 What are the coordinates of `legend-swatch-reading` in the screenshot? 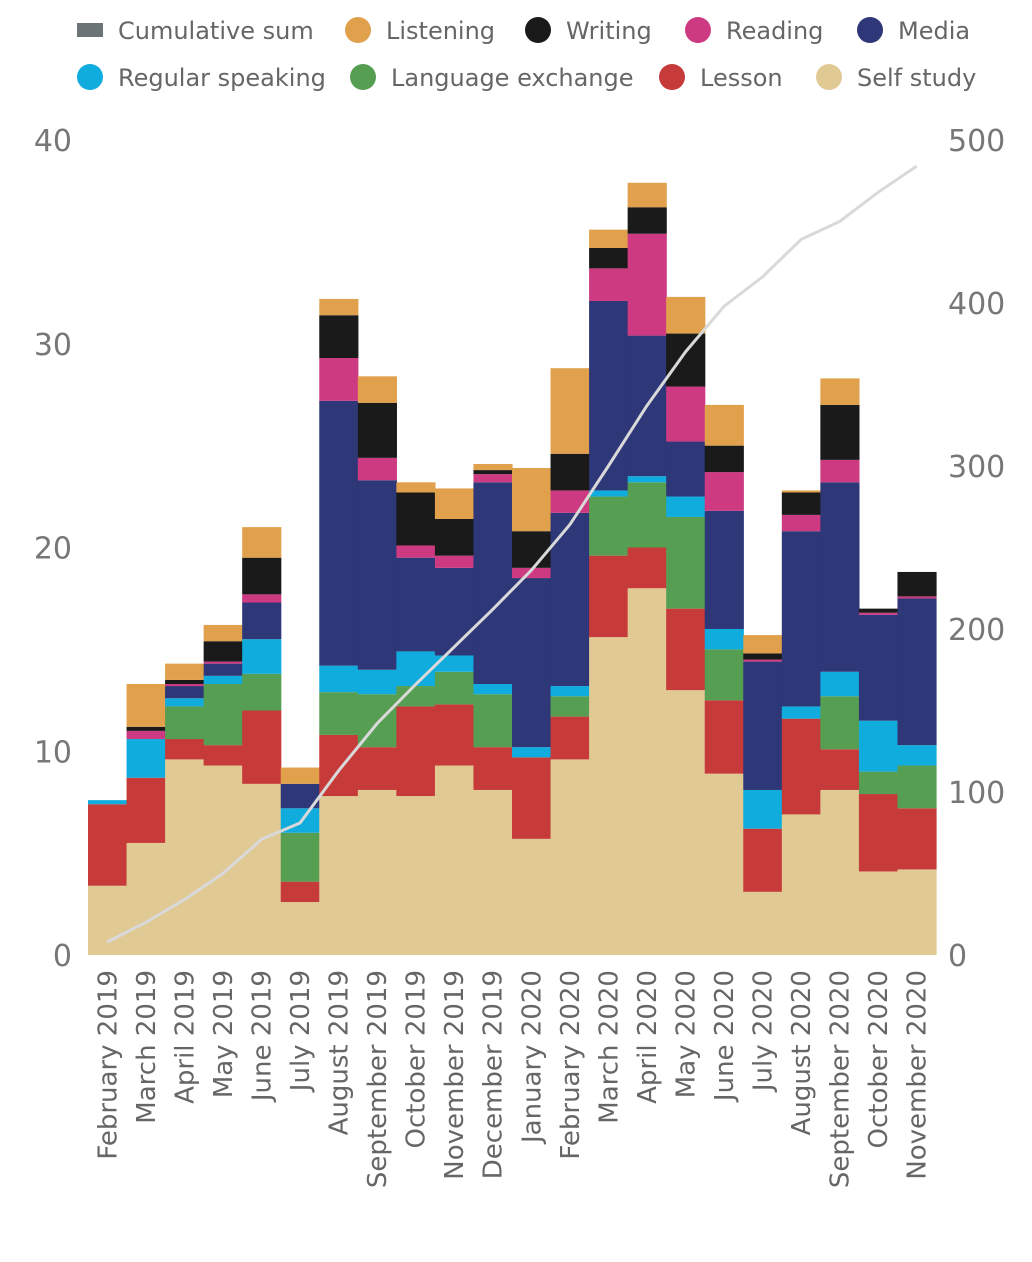 It's located at (698, 30).